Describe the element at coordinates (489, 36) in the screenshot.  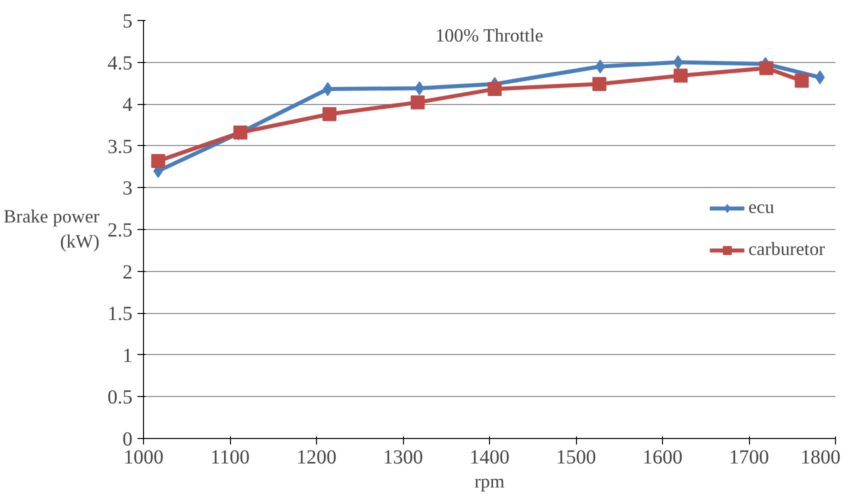
I see `chart-title: 100% Throttle` at that location.